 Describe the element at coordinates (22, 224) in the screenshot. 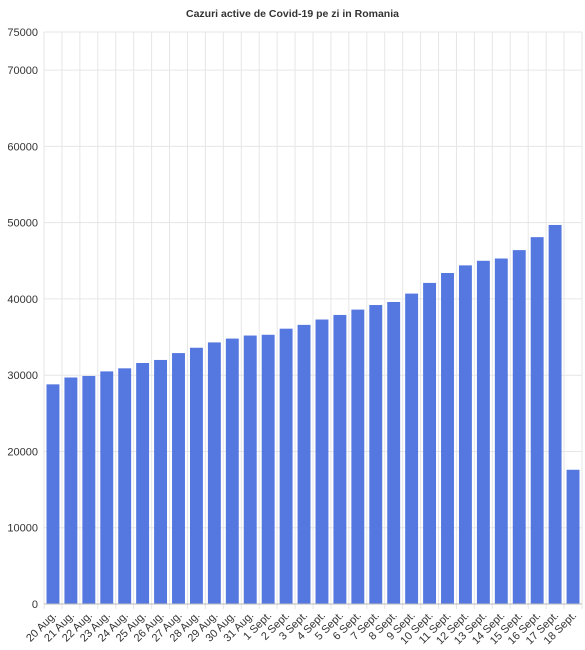

I see `y-tick-label: 50000` at that location.